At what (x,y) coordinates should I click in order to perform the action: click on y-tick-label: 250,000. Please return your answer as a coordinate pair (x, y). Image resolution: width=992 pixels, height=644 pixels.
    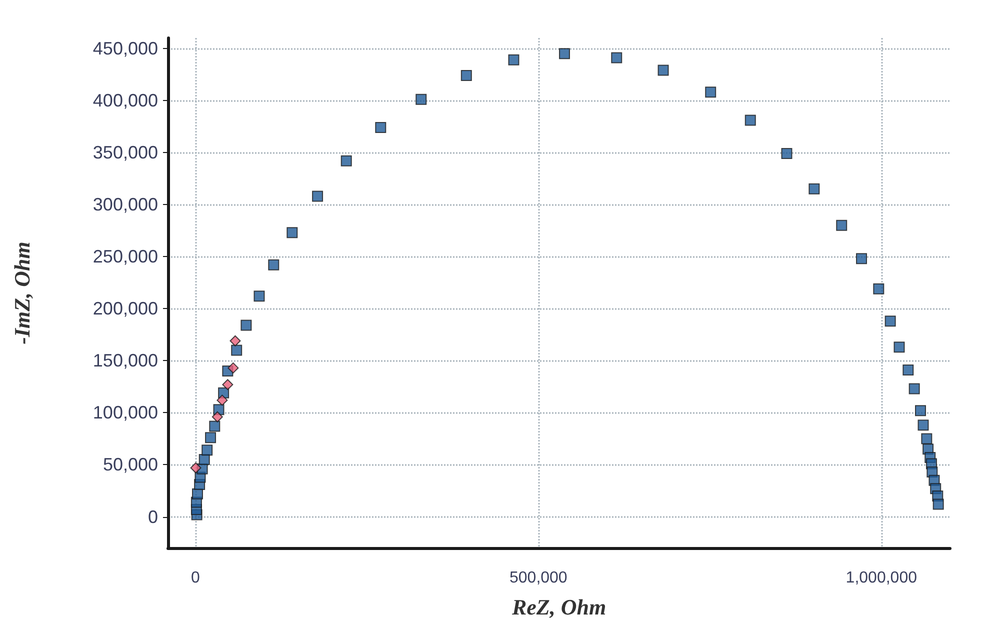
    Looking at the image, I should click on (125, 256).